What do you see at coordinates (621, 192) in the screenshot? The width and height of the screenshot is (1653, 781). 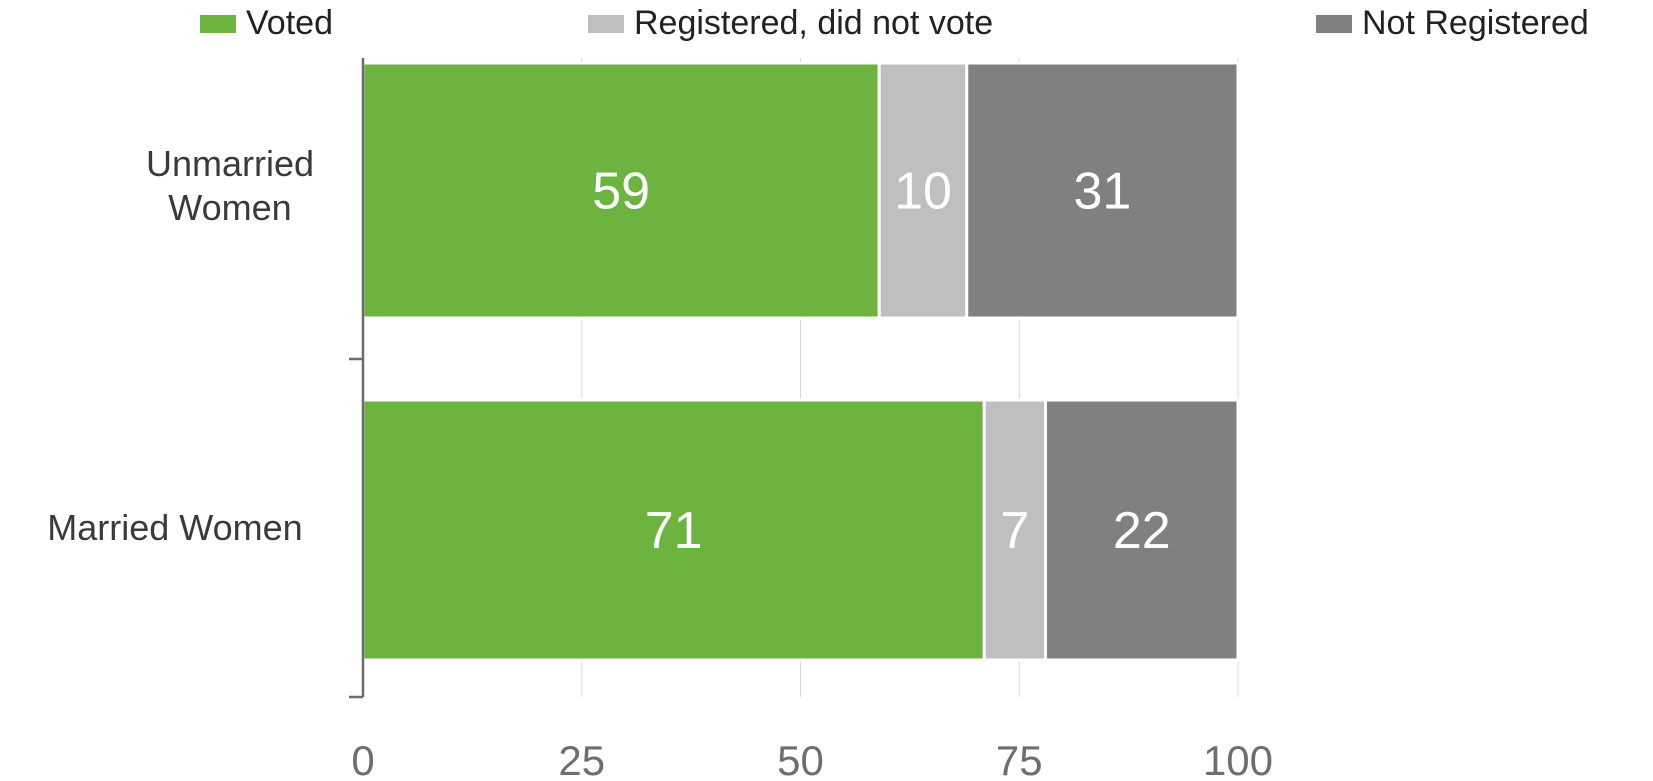 I see `data-label: 59` at bounding box center [621, 192].